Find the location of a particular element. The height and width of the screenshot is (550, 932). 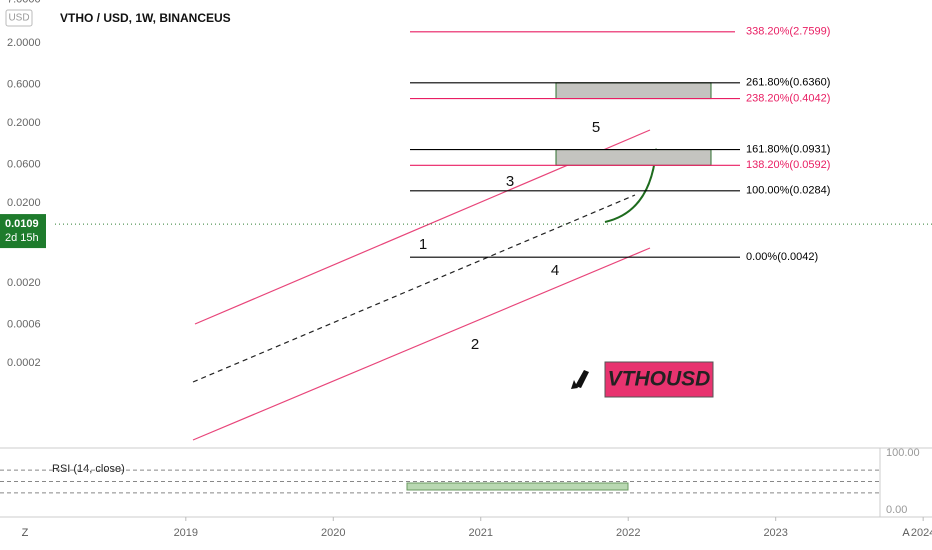

fib-label: 238.20%(0.4042) is located at coordinates (788, 98).